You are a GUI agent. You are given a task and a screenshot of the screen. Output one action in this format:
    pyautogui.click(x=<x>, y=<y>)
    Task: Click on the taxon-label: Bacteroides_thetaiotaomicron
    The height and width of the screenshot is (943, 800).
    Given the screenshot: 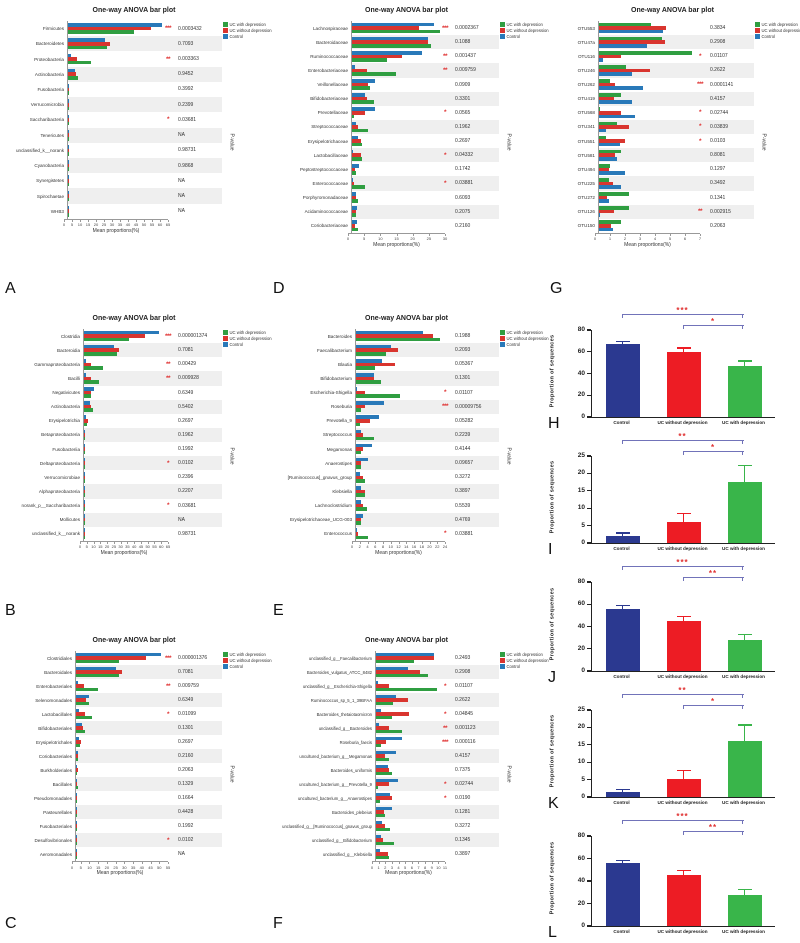 What is the action you would take?
    pyautogui.click(x=344, y=714)
    